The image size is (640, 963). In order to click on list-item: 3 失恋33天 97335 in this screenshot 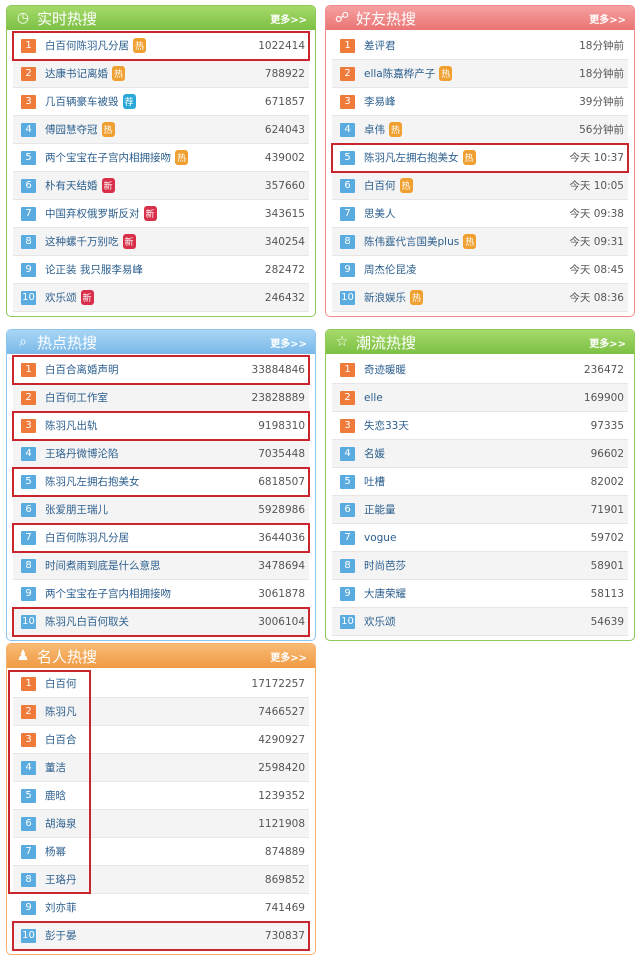, I will do `click(480, 426)`.